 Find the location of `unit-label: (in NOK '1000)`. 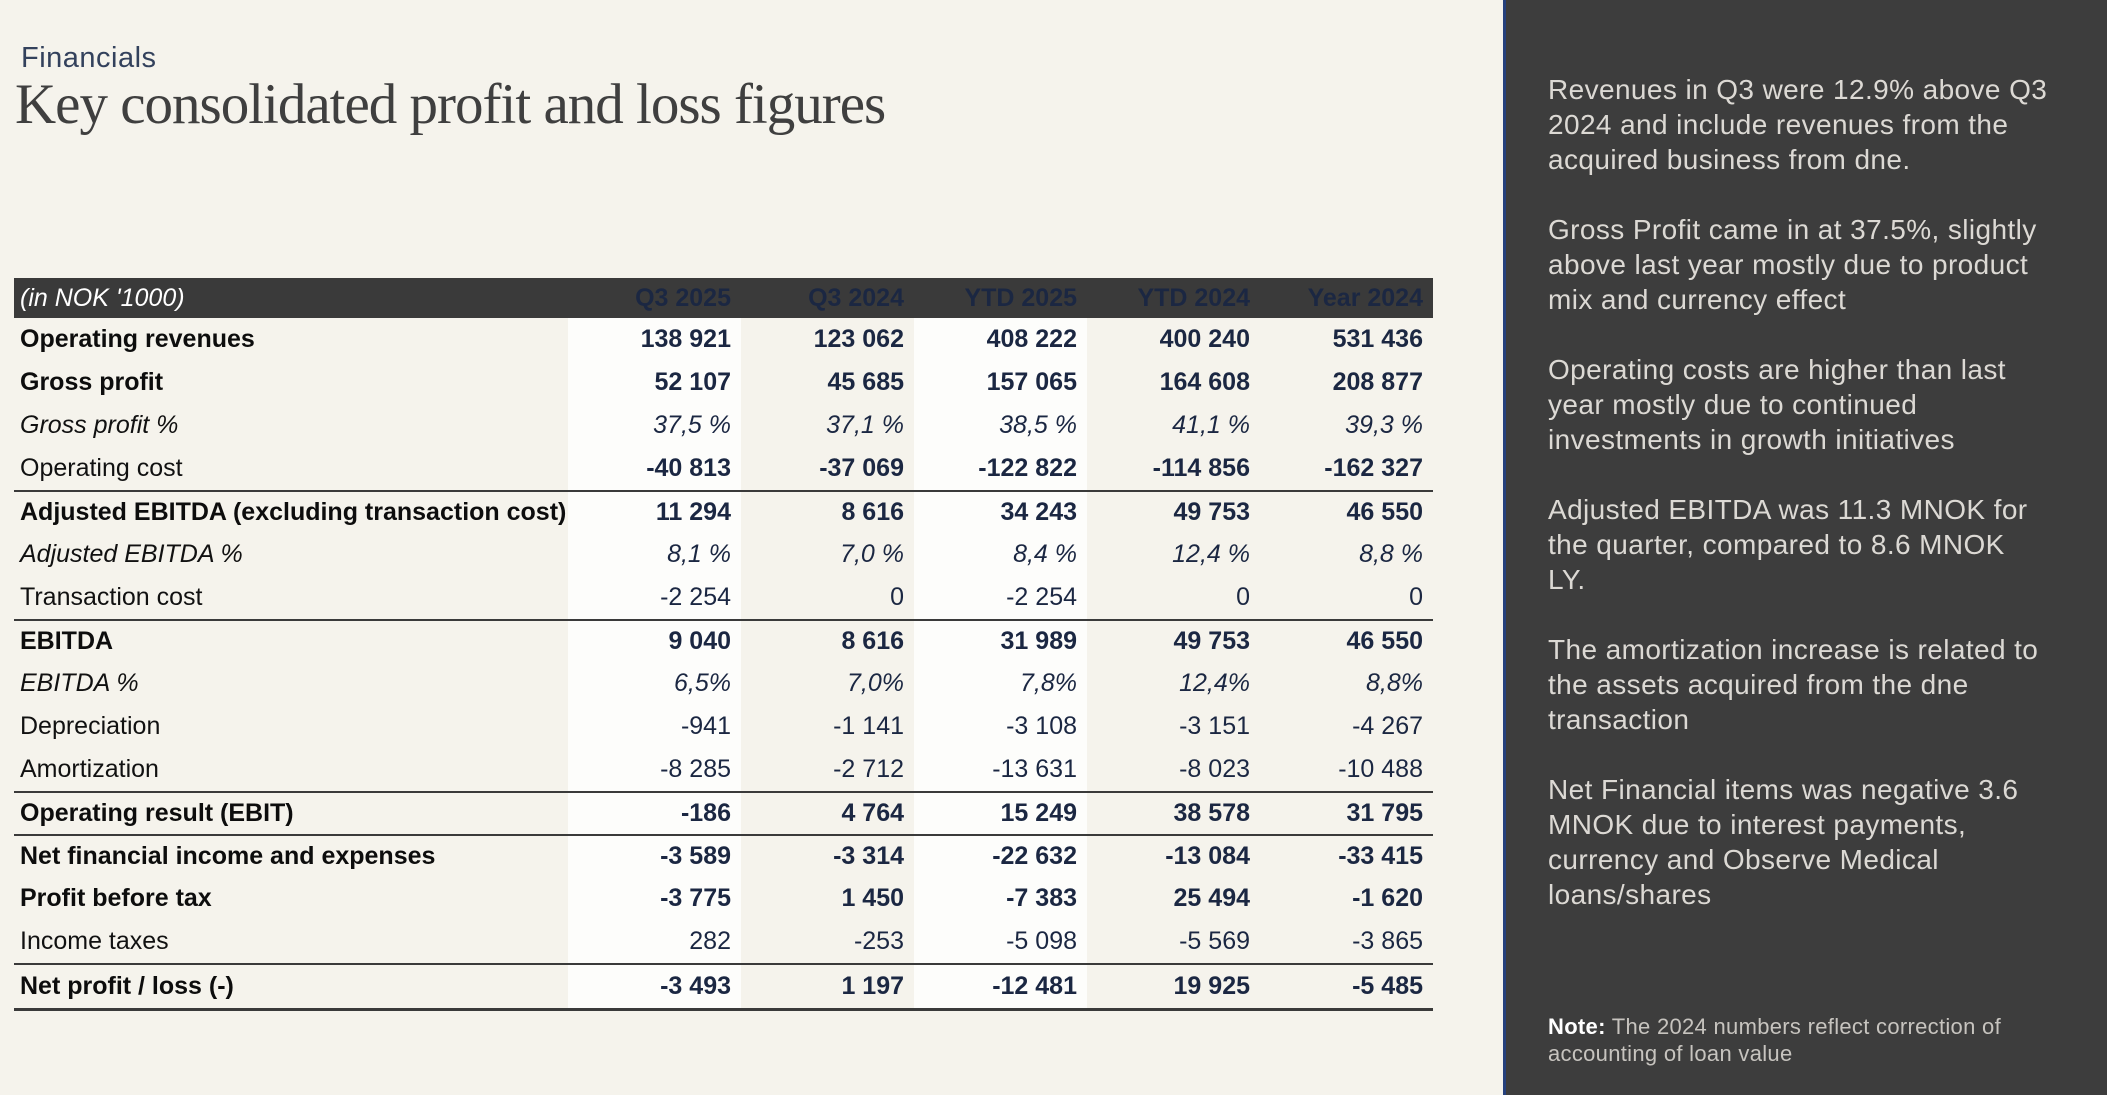

unit-label: (in NOK '1000) is located at coordinates (102, 297).